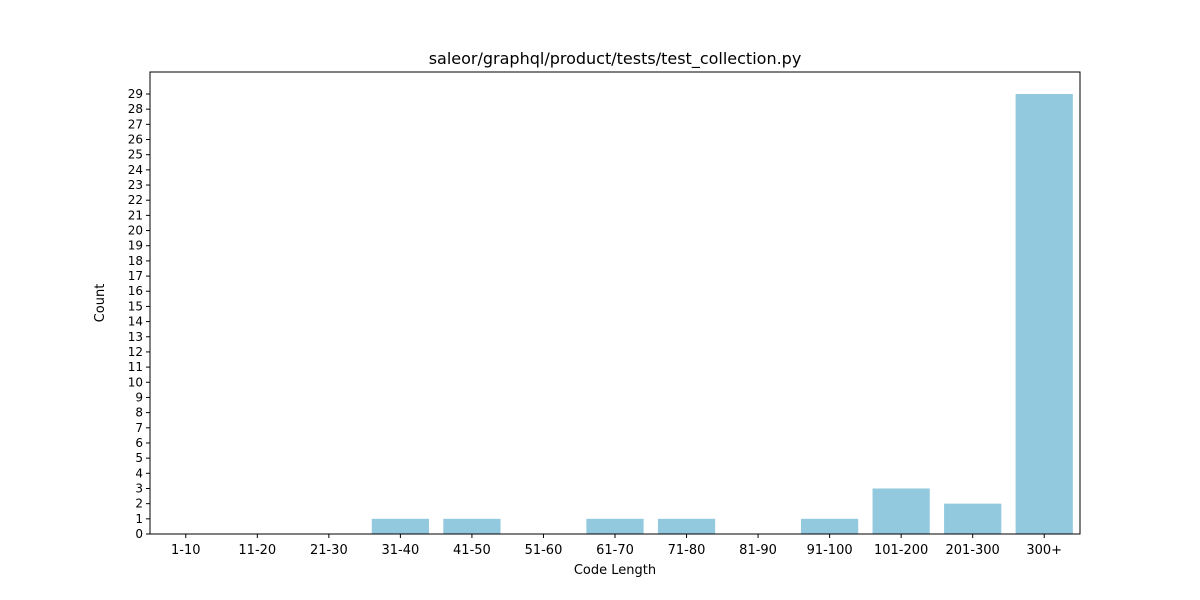 The height and width of the screenshot is (600, 1200). What do you see at coordinates (135, 352) in the screenshot?
I see `y-tick-label: 12` at bounding box center [135, 352].